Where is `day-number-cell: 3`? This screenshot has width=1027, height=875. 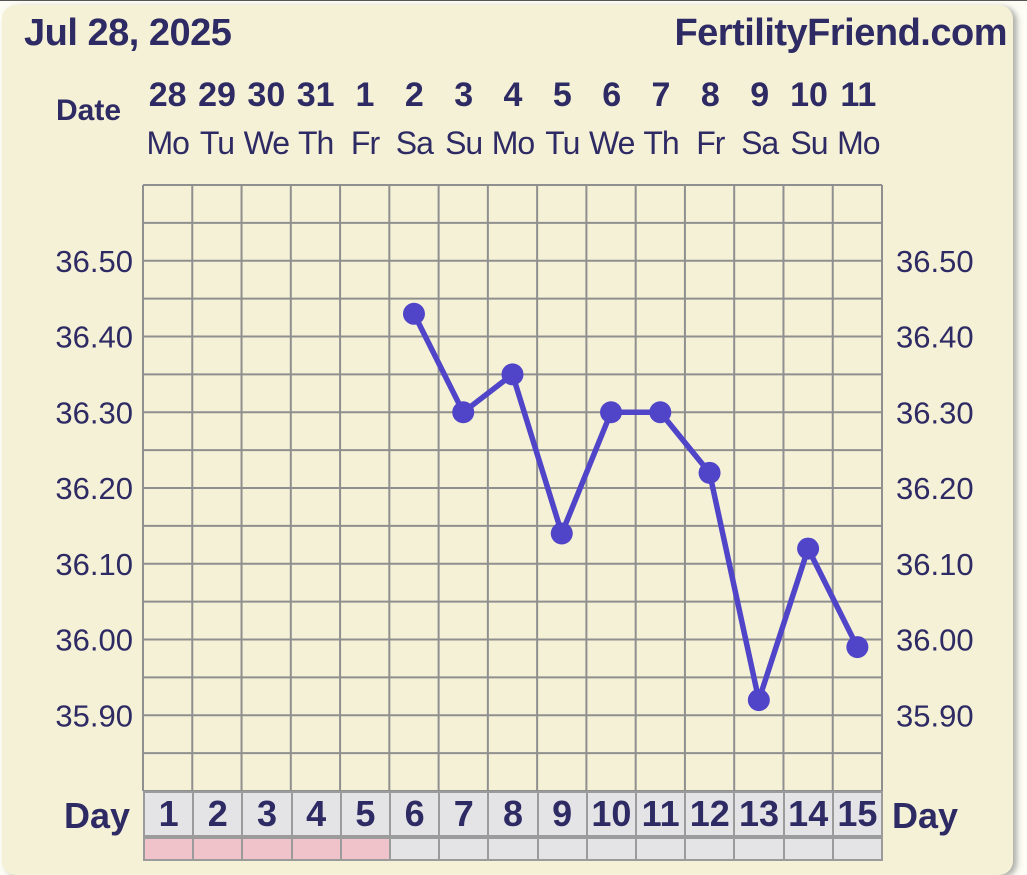 day-number-cell: 3 is located at coordinates (268, 814).